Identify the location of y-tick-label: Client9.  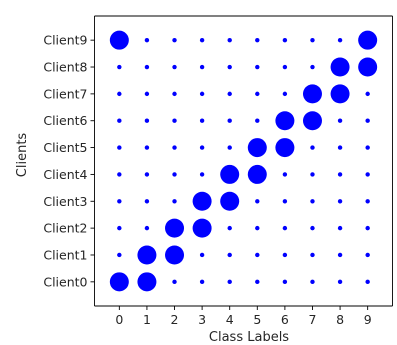
(65, 40).